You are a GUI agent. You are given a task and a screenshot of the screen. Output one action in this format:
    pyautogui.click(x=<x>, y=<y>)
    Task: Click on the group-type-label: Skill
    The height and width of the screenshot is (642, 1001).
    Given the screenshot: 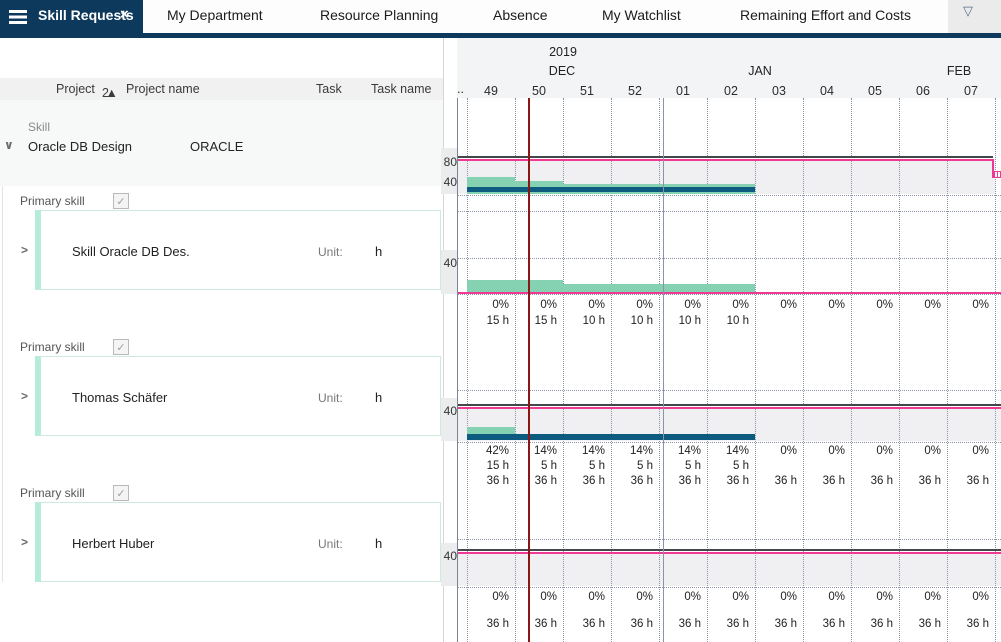 What is the action you would take?
    pyautogui.click(x=39, y=127)
    